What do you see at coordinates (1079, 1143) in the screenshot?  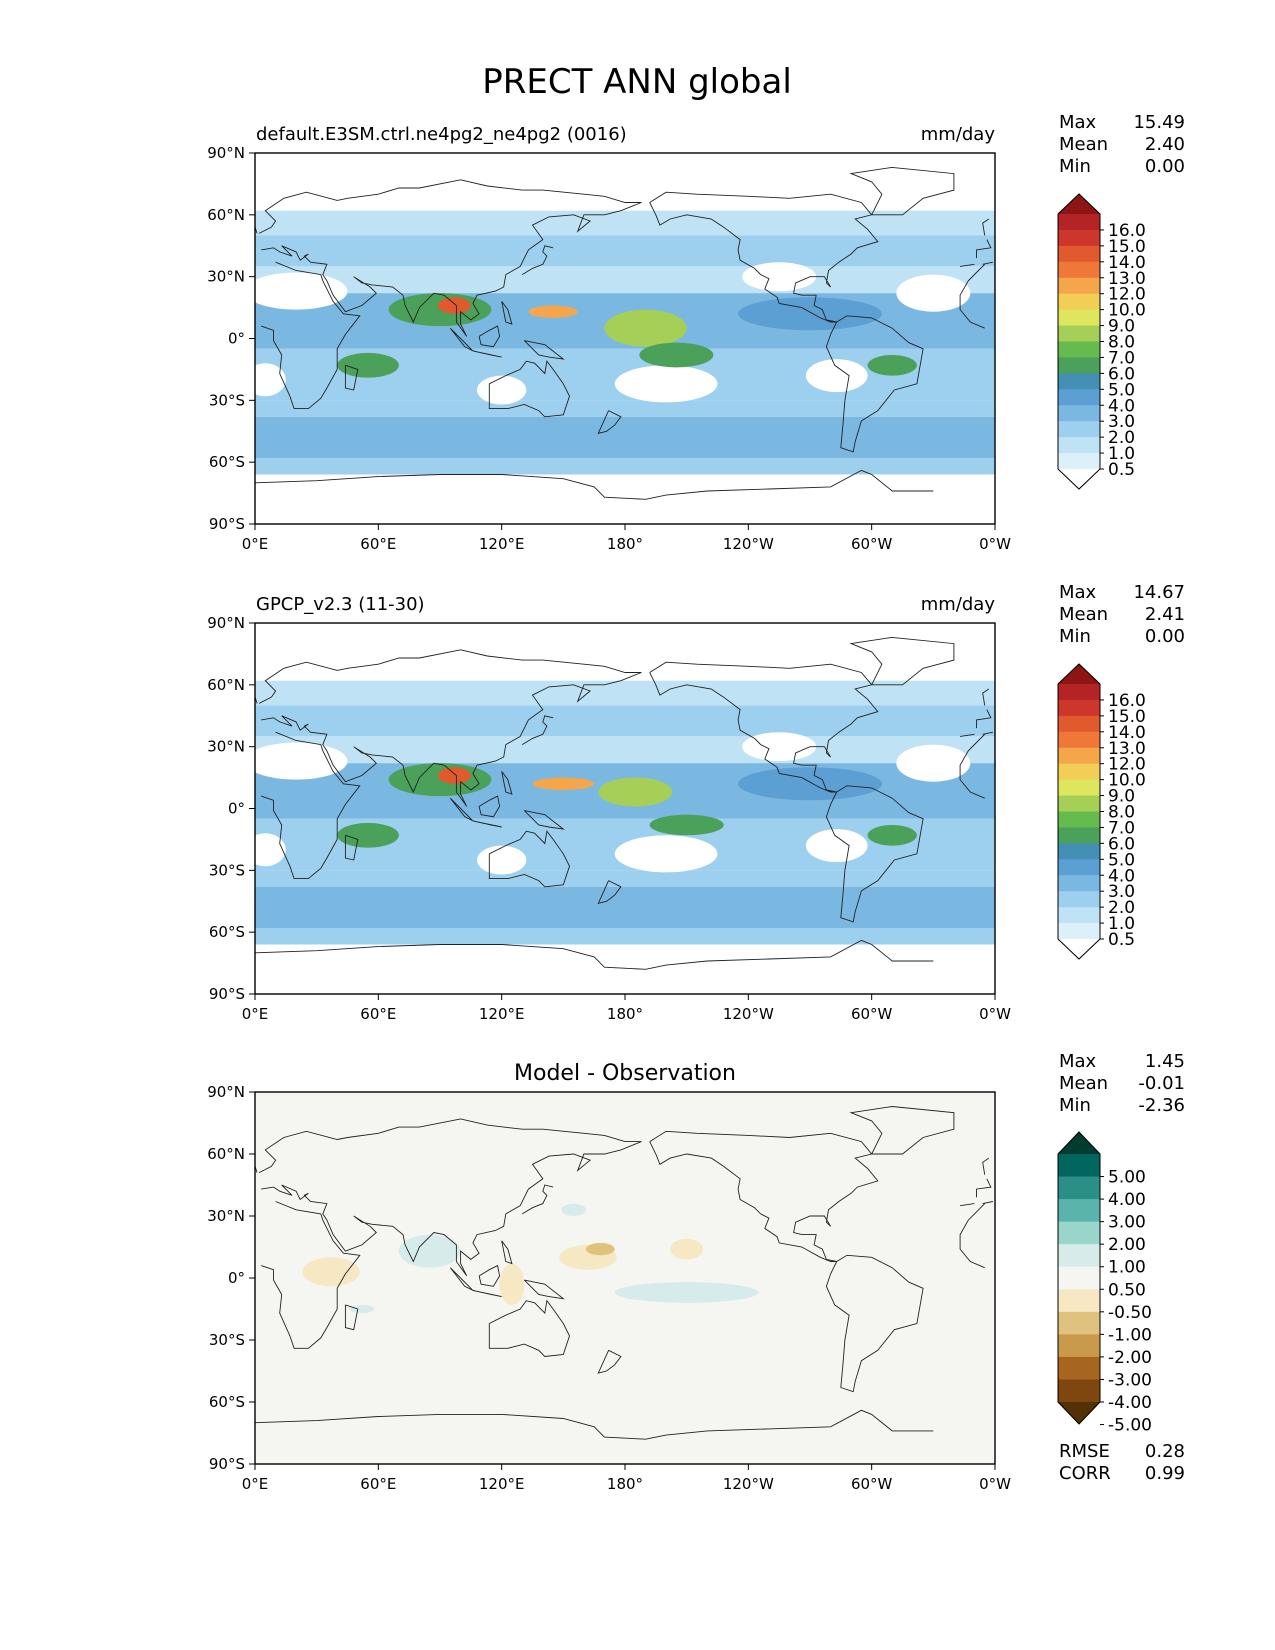 I see `colorbar-extend-max` at bounding box center [1079, 1143].